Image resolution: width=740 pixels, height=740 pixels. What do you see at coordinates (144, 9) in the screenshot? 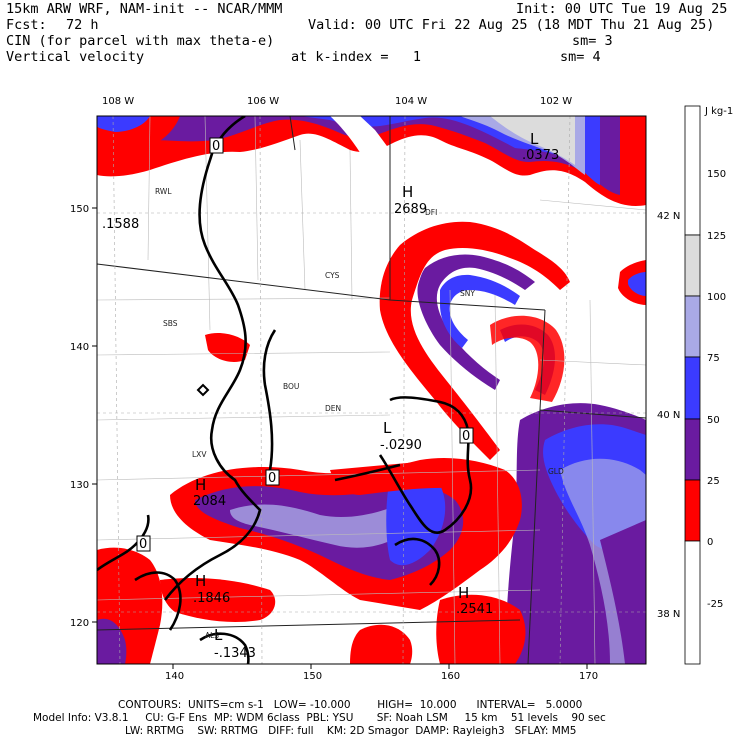
I see `model-title: 15km ARW WRF, NAM-init -- NCAR/MMM` at bounding box center [144, 9].